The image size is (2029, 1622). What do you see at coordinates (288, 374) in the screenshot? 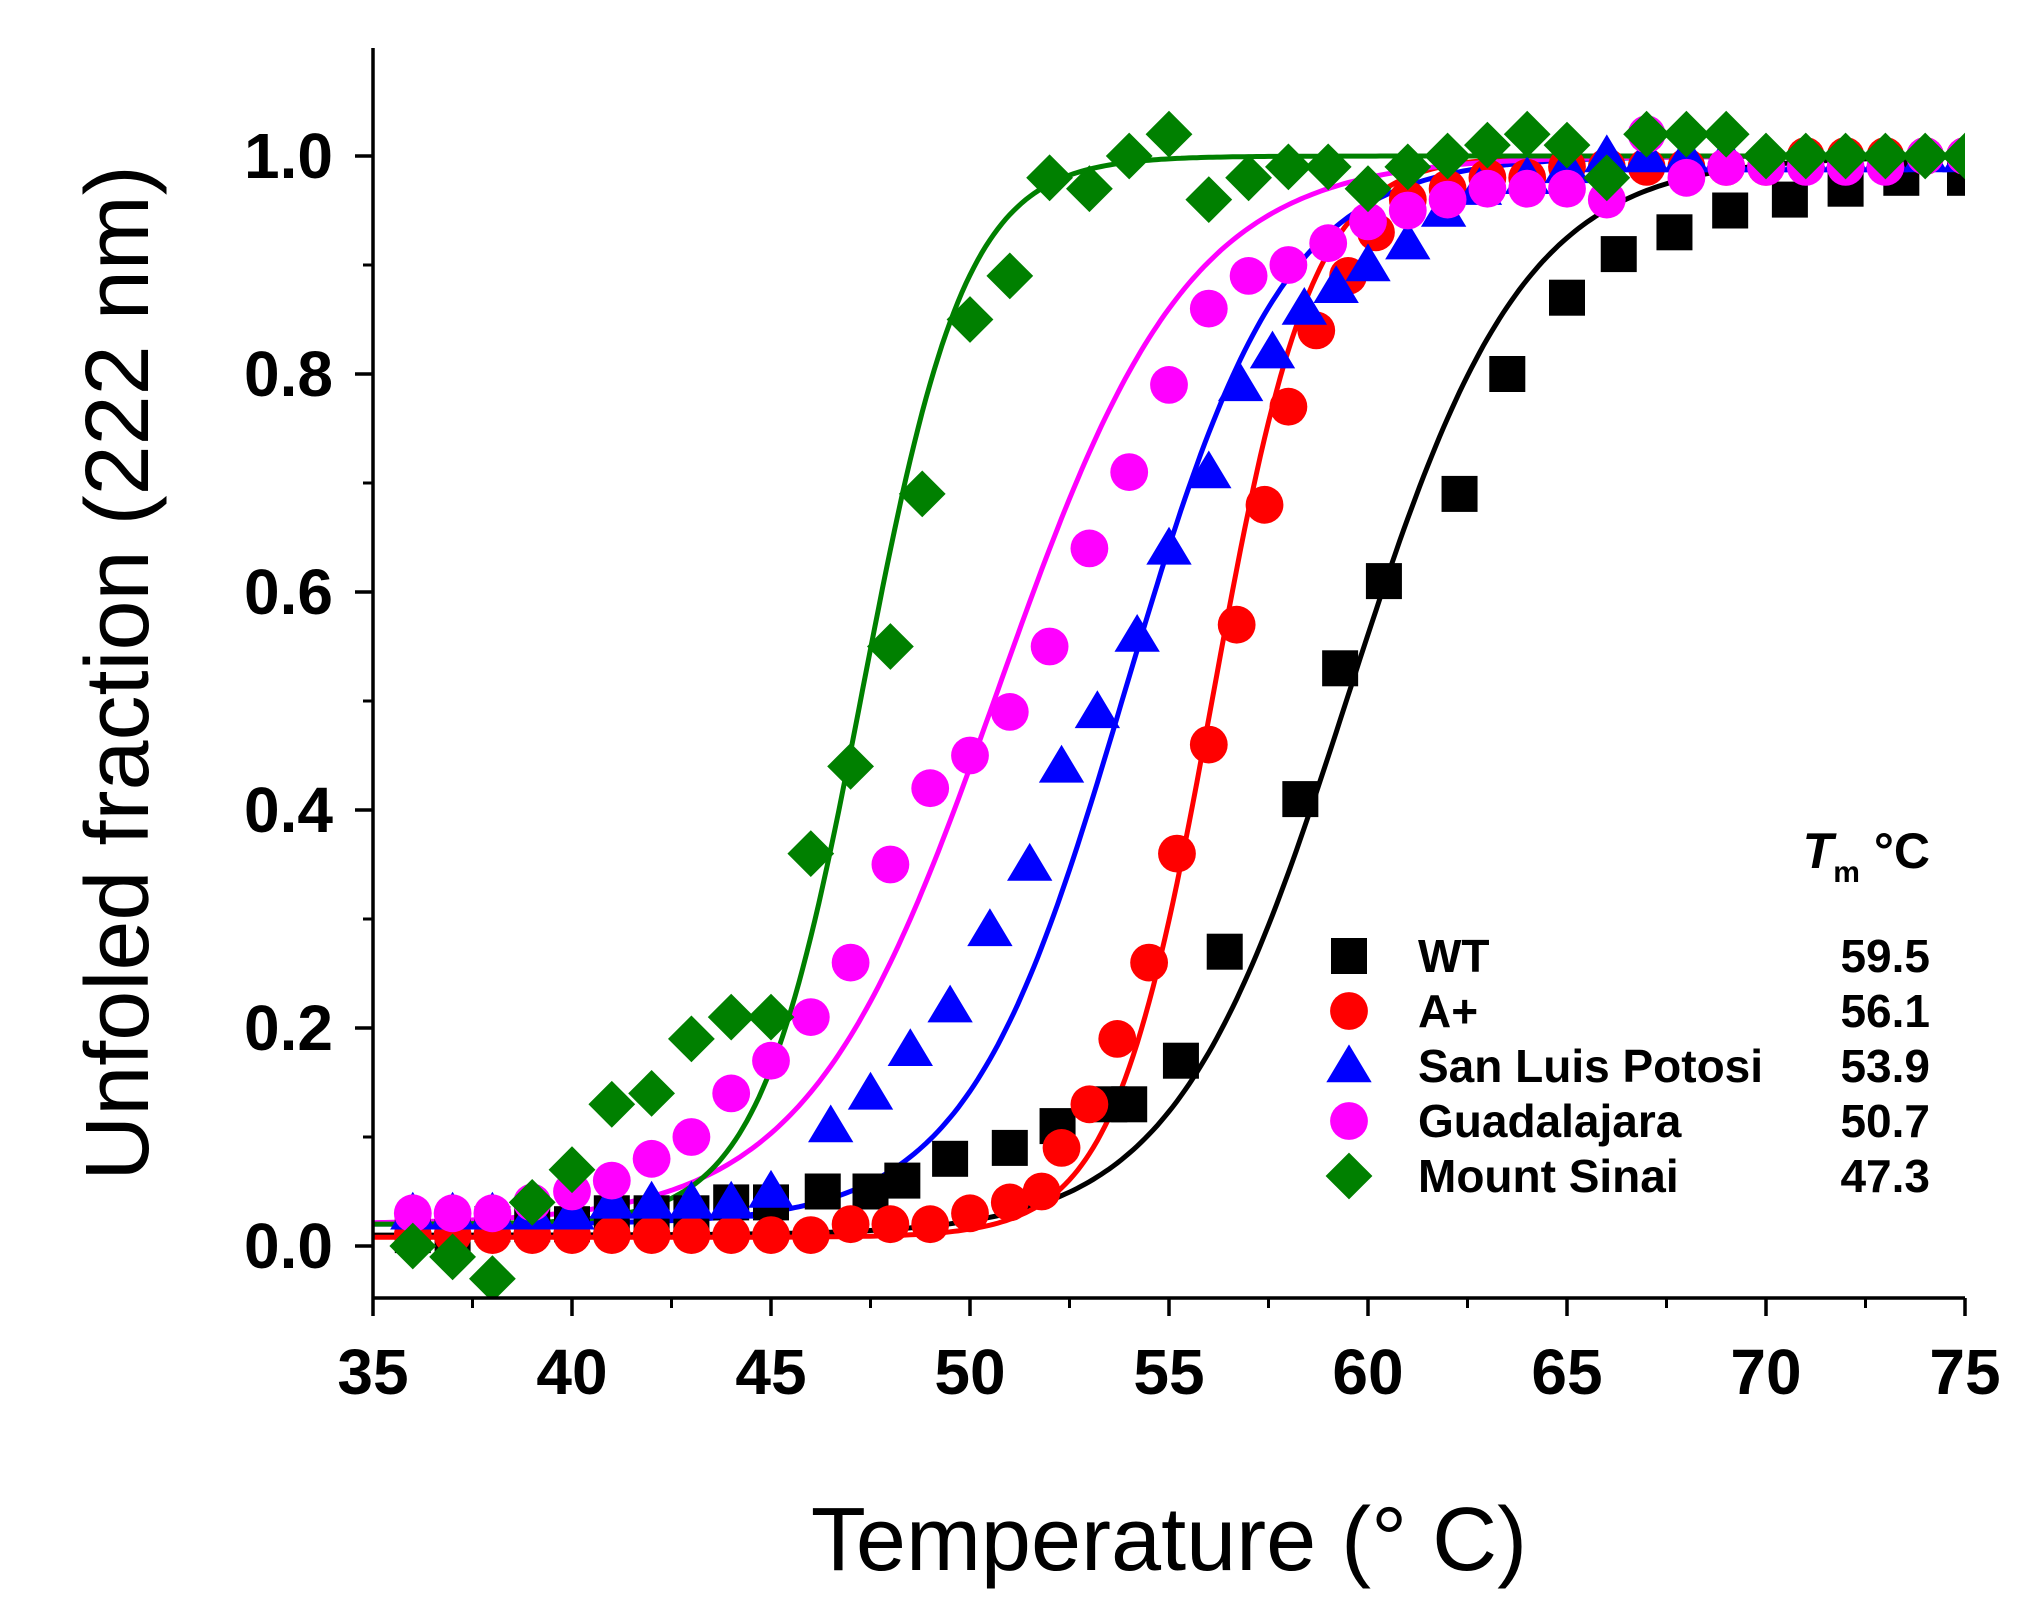
I see `y-tick-label: 0.8` at bounding box center [288, 374].